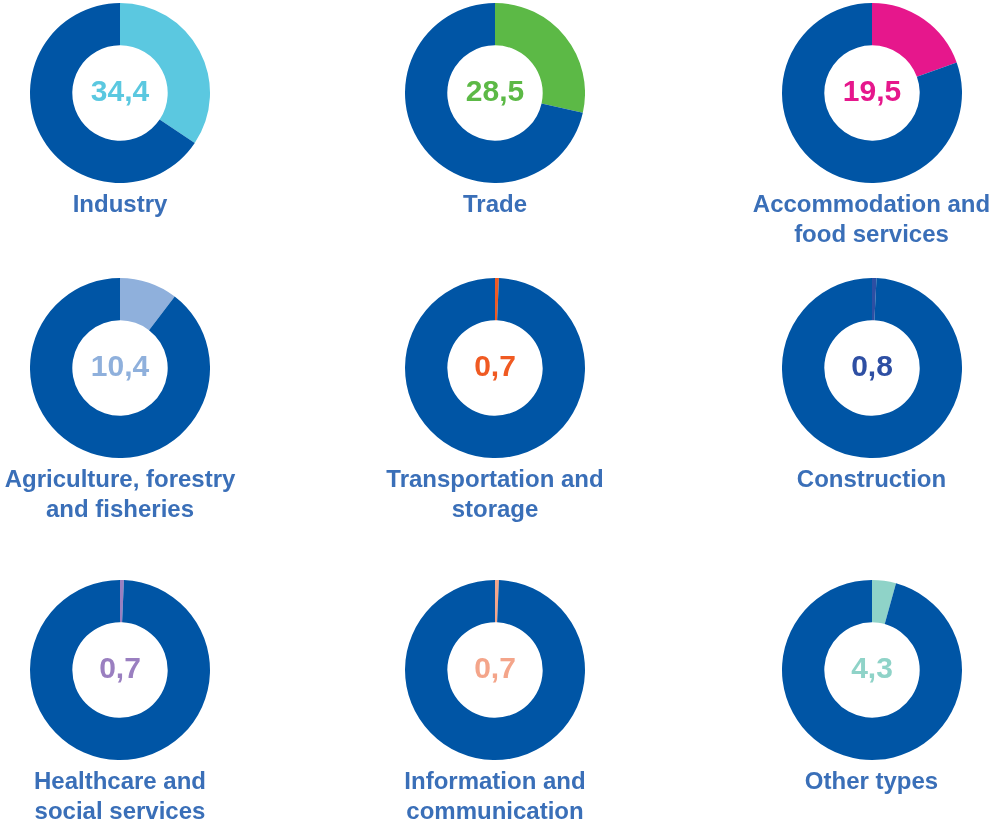 The height and width of the screenshot is (829, 1007). I want to click on text: Other types, so click(871, 781).